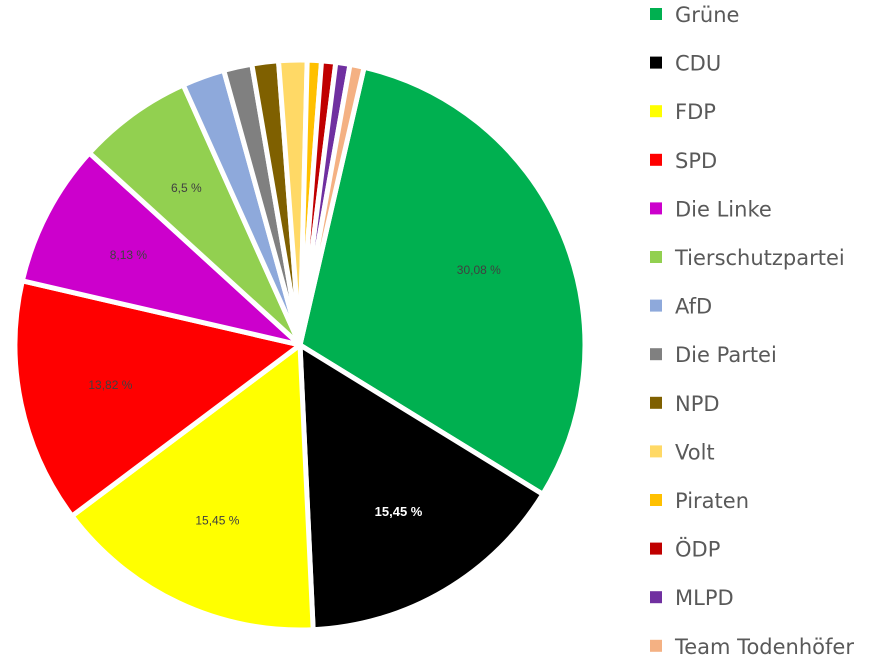  I want to click on pie-slice-spd, so click(157, 398).